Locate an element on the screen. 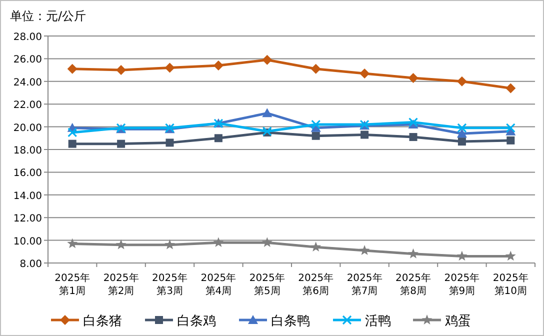  x-tick-label: 2025年第6周 is located at coordinates (316, 284).